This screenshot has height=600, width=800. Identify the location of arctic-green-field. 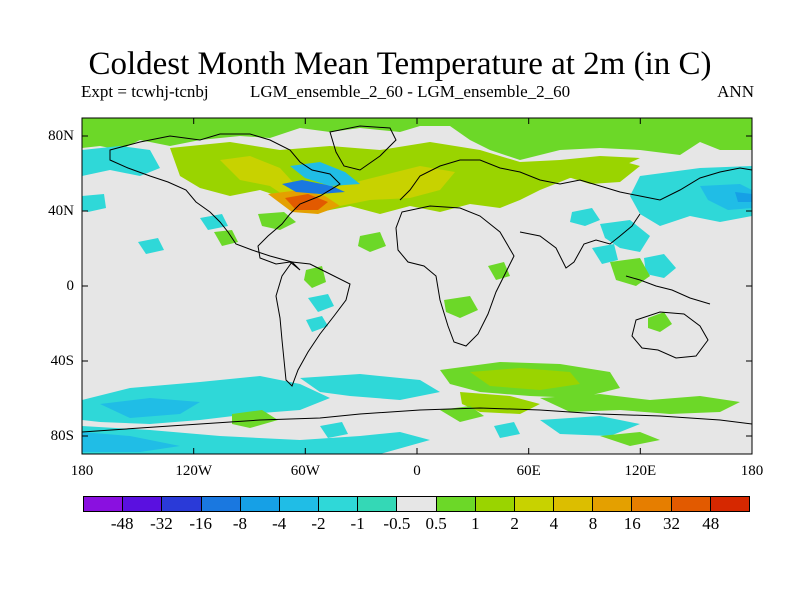
(417, 139).